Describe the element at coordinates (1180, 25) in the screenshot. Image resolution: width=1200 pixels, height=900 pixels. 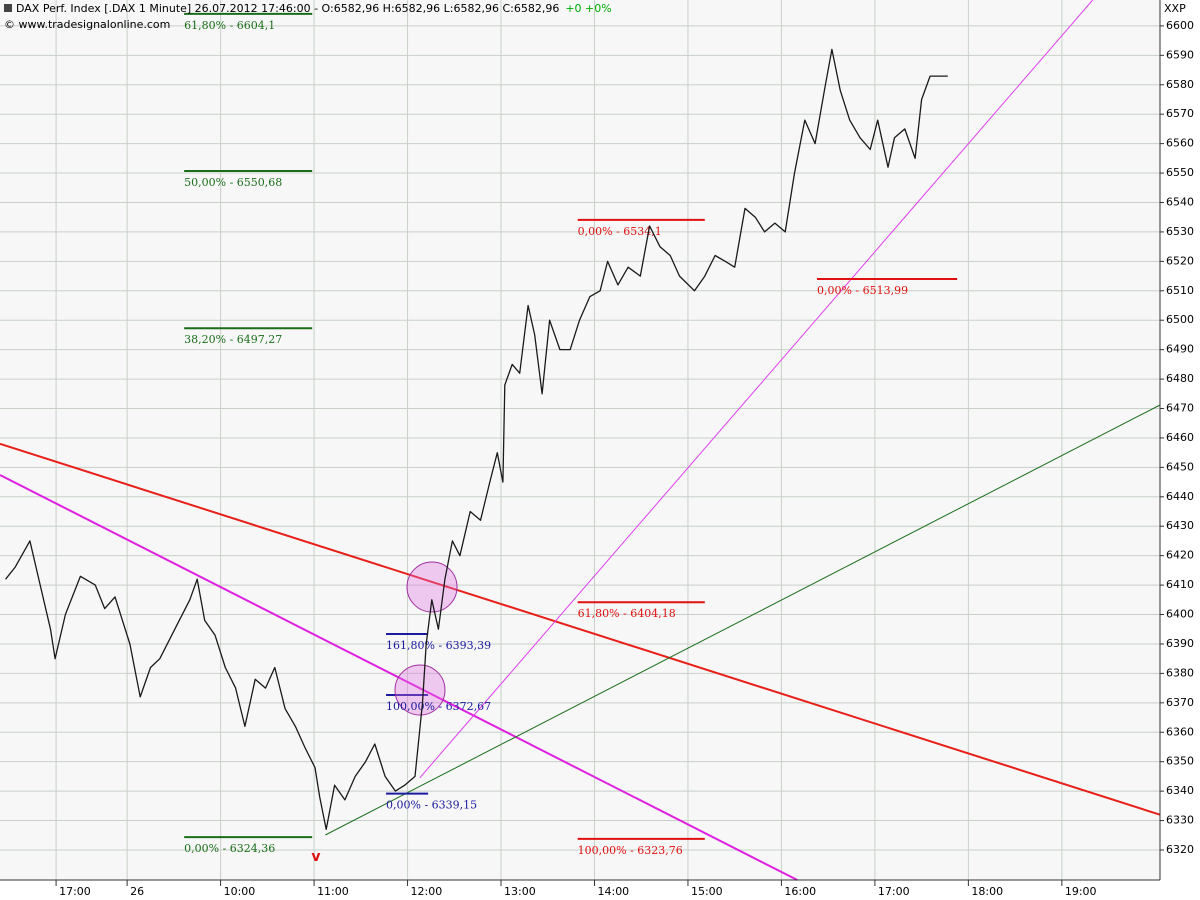
I see `y-tick-label: 6600` at that location.